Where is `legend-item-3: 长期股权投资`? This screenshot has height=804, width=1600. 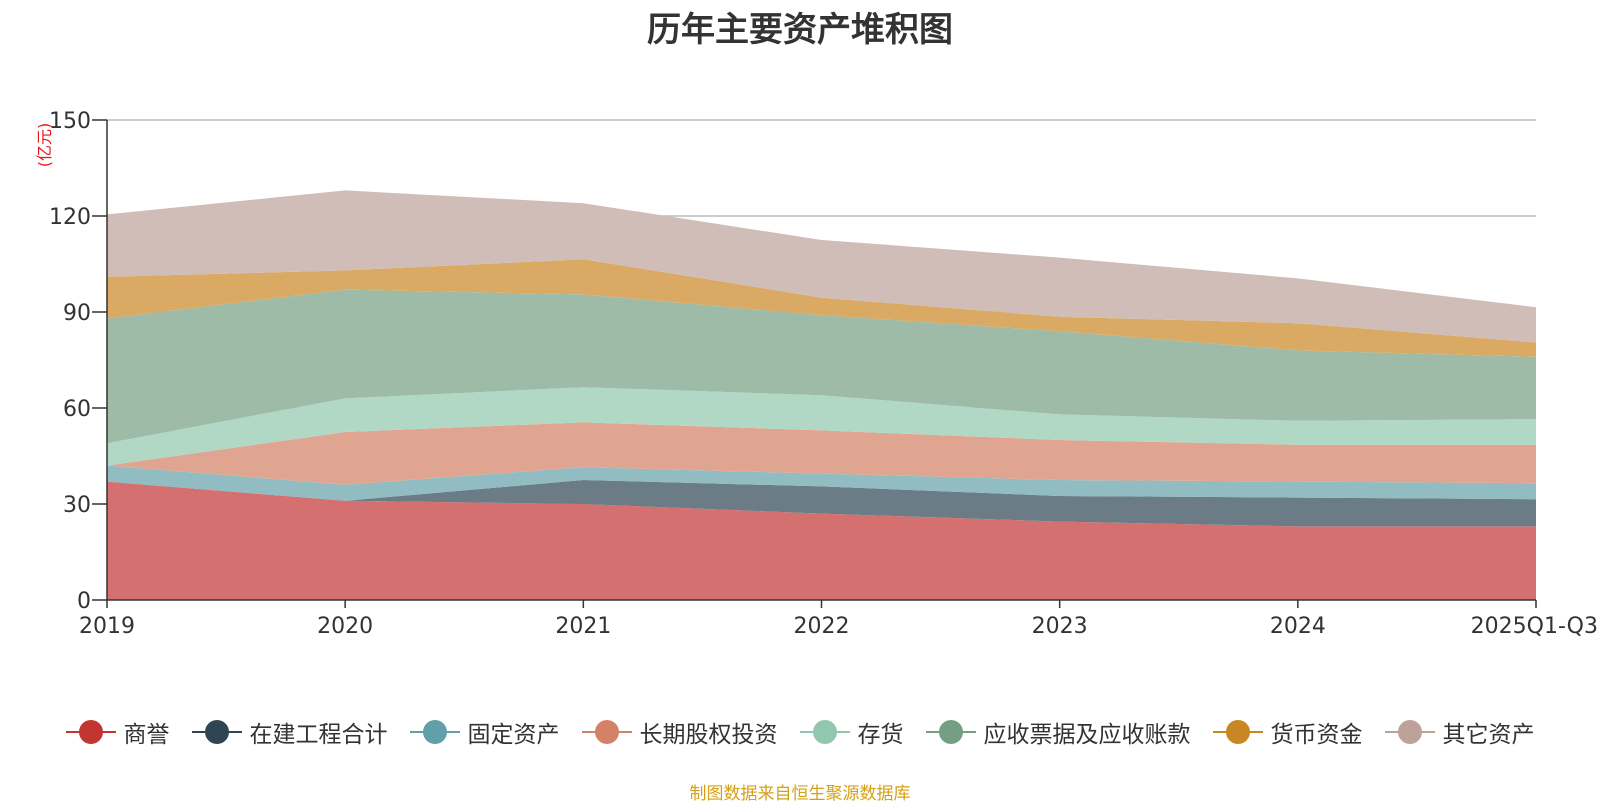
legend-item-3: 长期股权投资 is located at coordinates (679, 732).